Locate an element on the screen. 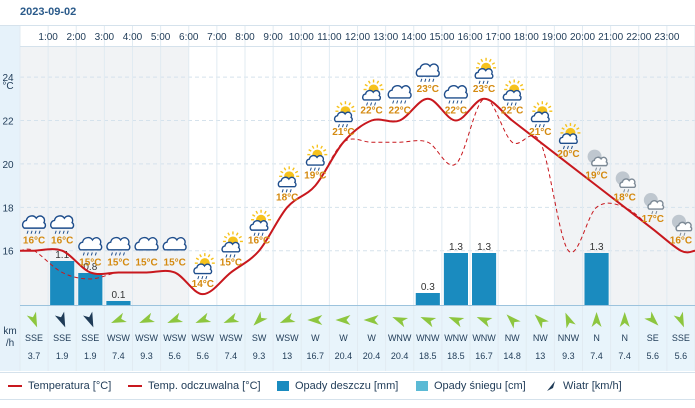 This screenshot has height=408, width=695. y-unit-label: °C is located at coordinates (7, 86).